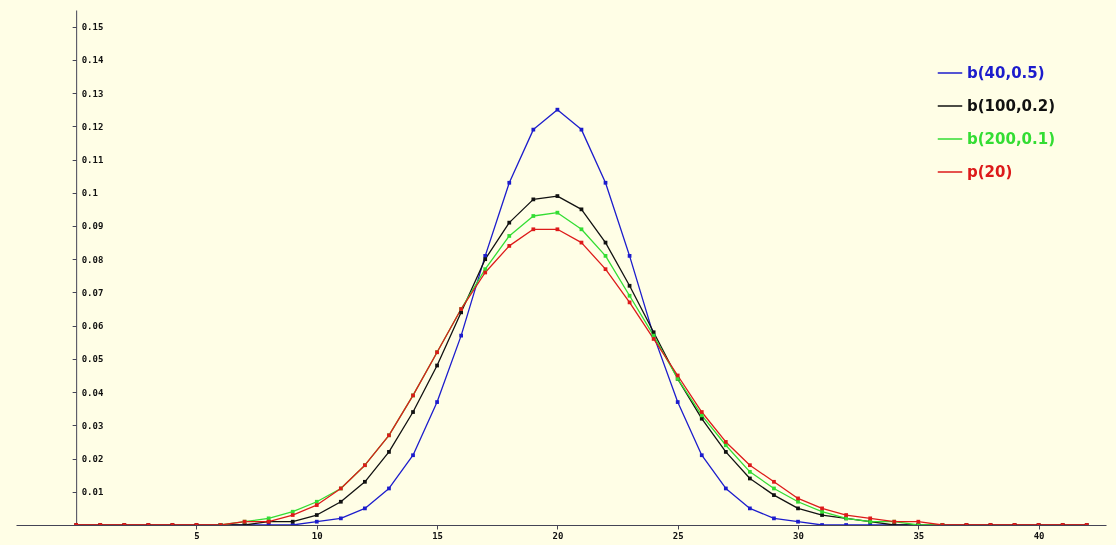 The height and width of the screenshot is (545, 1116). What do you see at coordinates (92, 292) in the screenshot?
I see `y-tick-label: 0.07` at bounding box center [92, 292].